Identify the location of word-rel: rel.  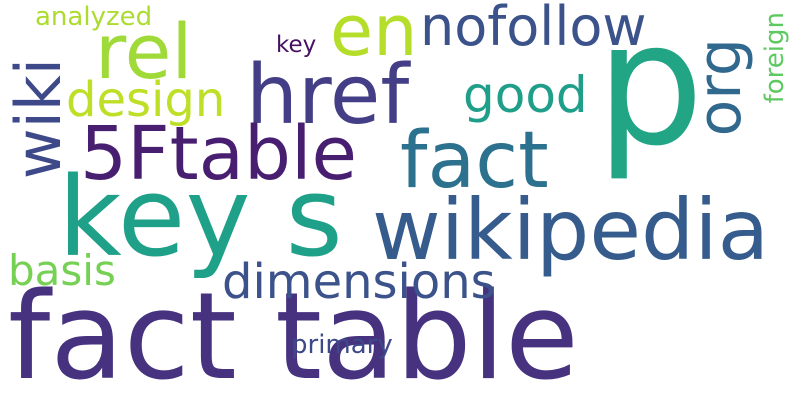
(144, 51).